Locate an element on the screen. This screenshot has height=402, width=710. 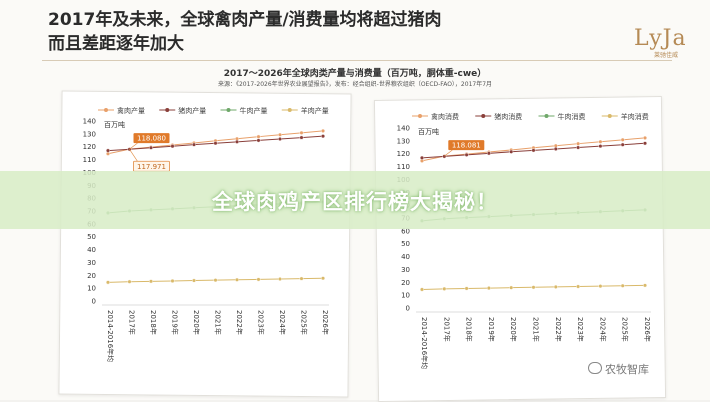
callout-label: 118.081 is located at coordinates (466, 146).